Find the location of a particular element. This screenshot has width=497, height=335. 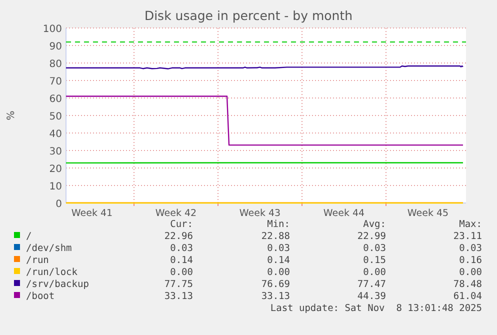

y-tick-label: 40 is located at coordinates (55, 134).